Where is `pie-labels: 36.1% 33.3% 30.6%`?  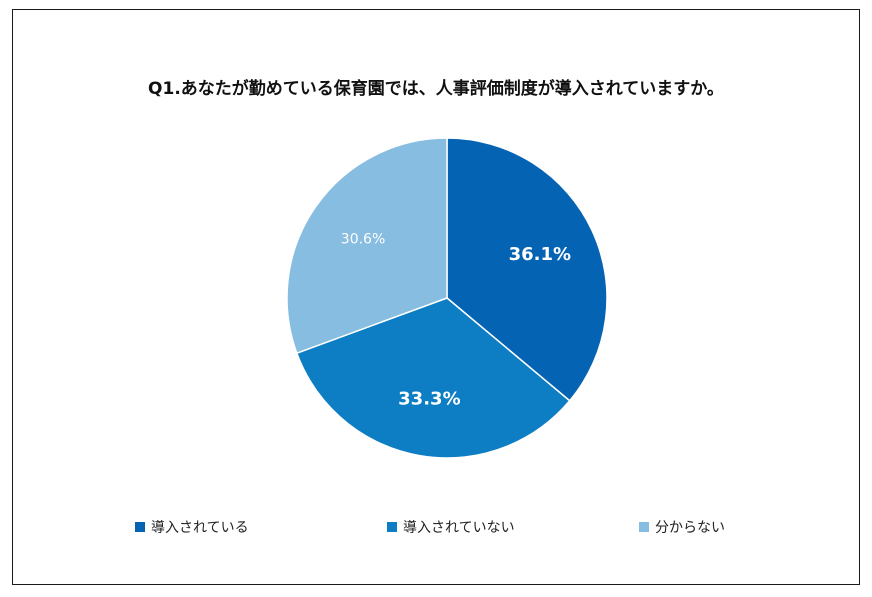 pie-labels: 36.1% 33.3% 30.6% is located at coordinates (456, 320).